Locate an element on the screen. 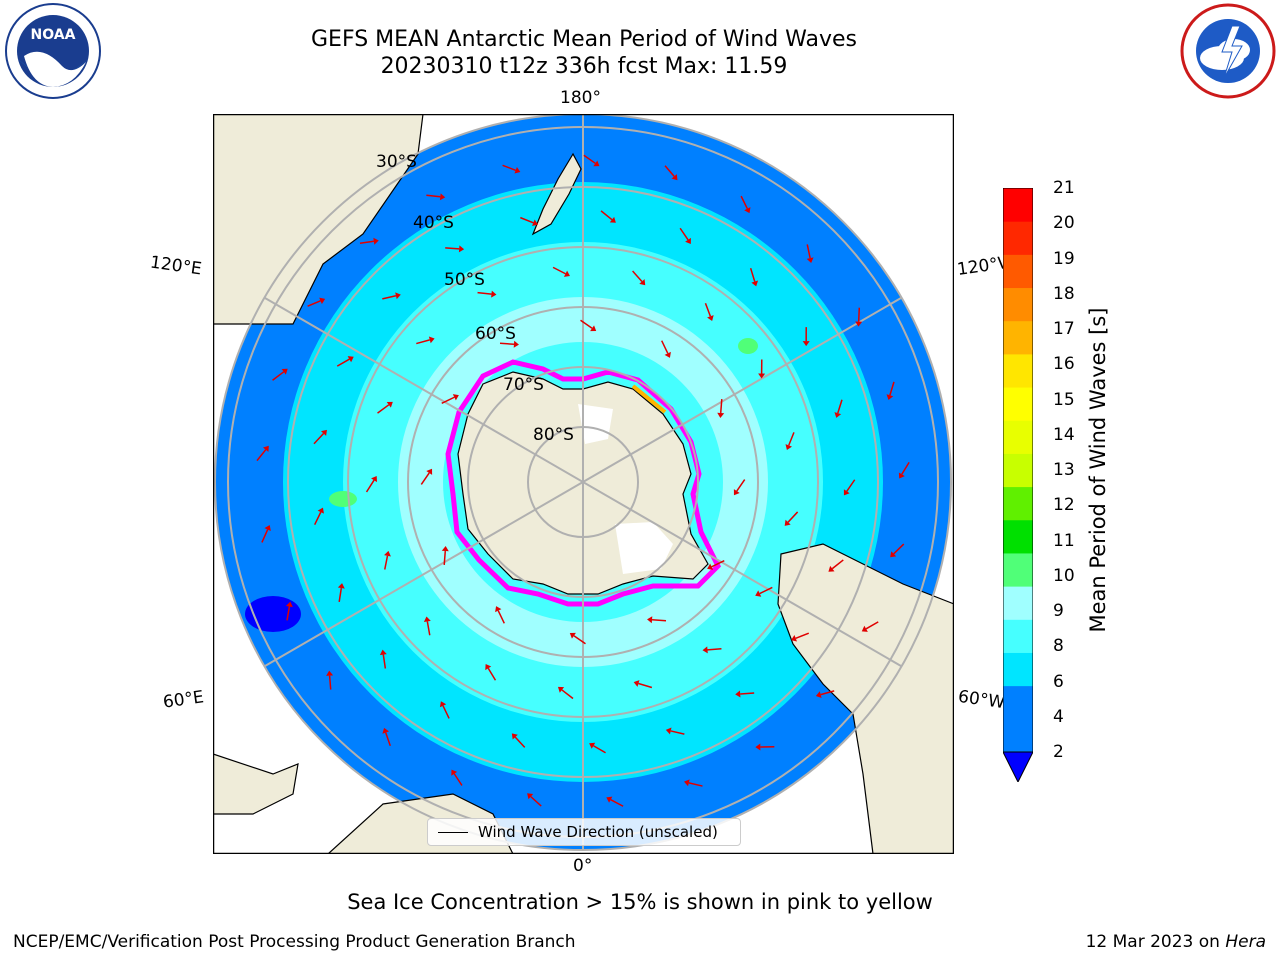 The height and width of the screenshot is (960, 1280). colorbar-tick-label: 17 is located at coordinates (1064, 329).